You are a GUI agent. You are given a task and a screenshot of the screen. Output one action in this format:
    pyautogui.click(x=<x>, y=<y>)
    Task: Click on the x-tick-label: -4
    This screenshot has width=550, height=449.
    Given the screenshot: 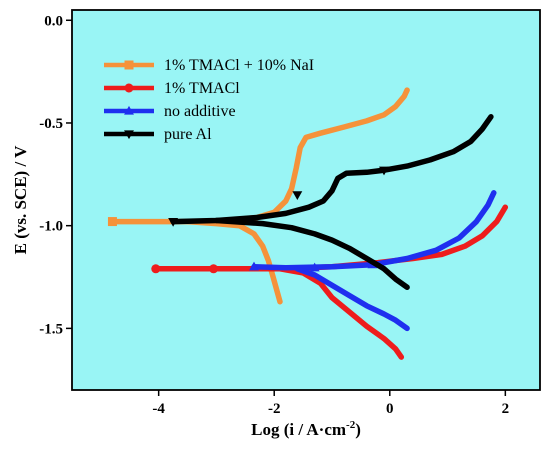 What is the action you would take?
    pyautogui.click(x=158, y=409)
    